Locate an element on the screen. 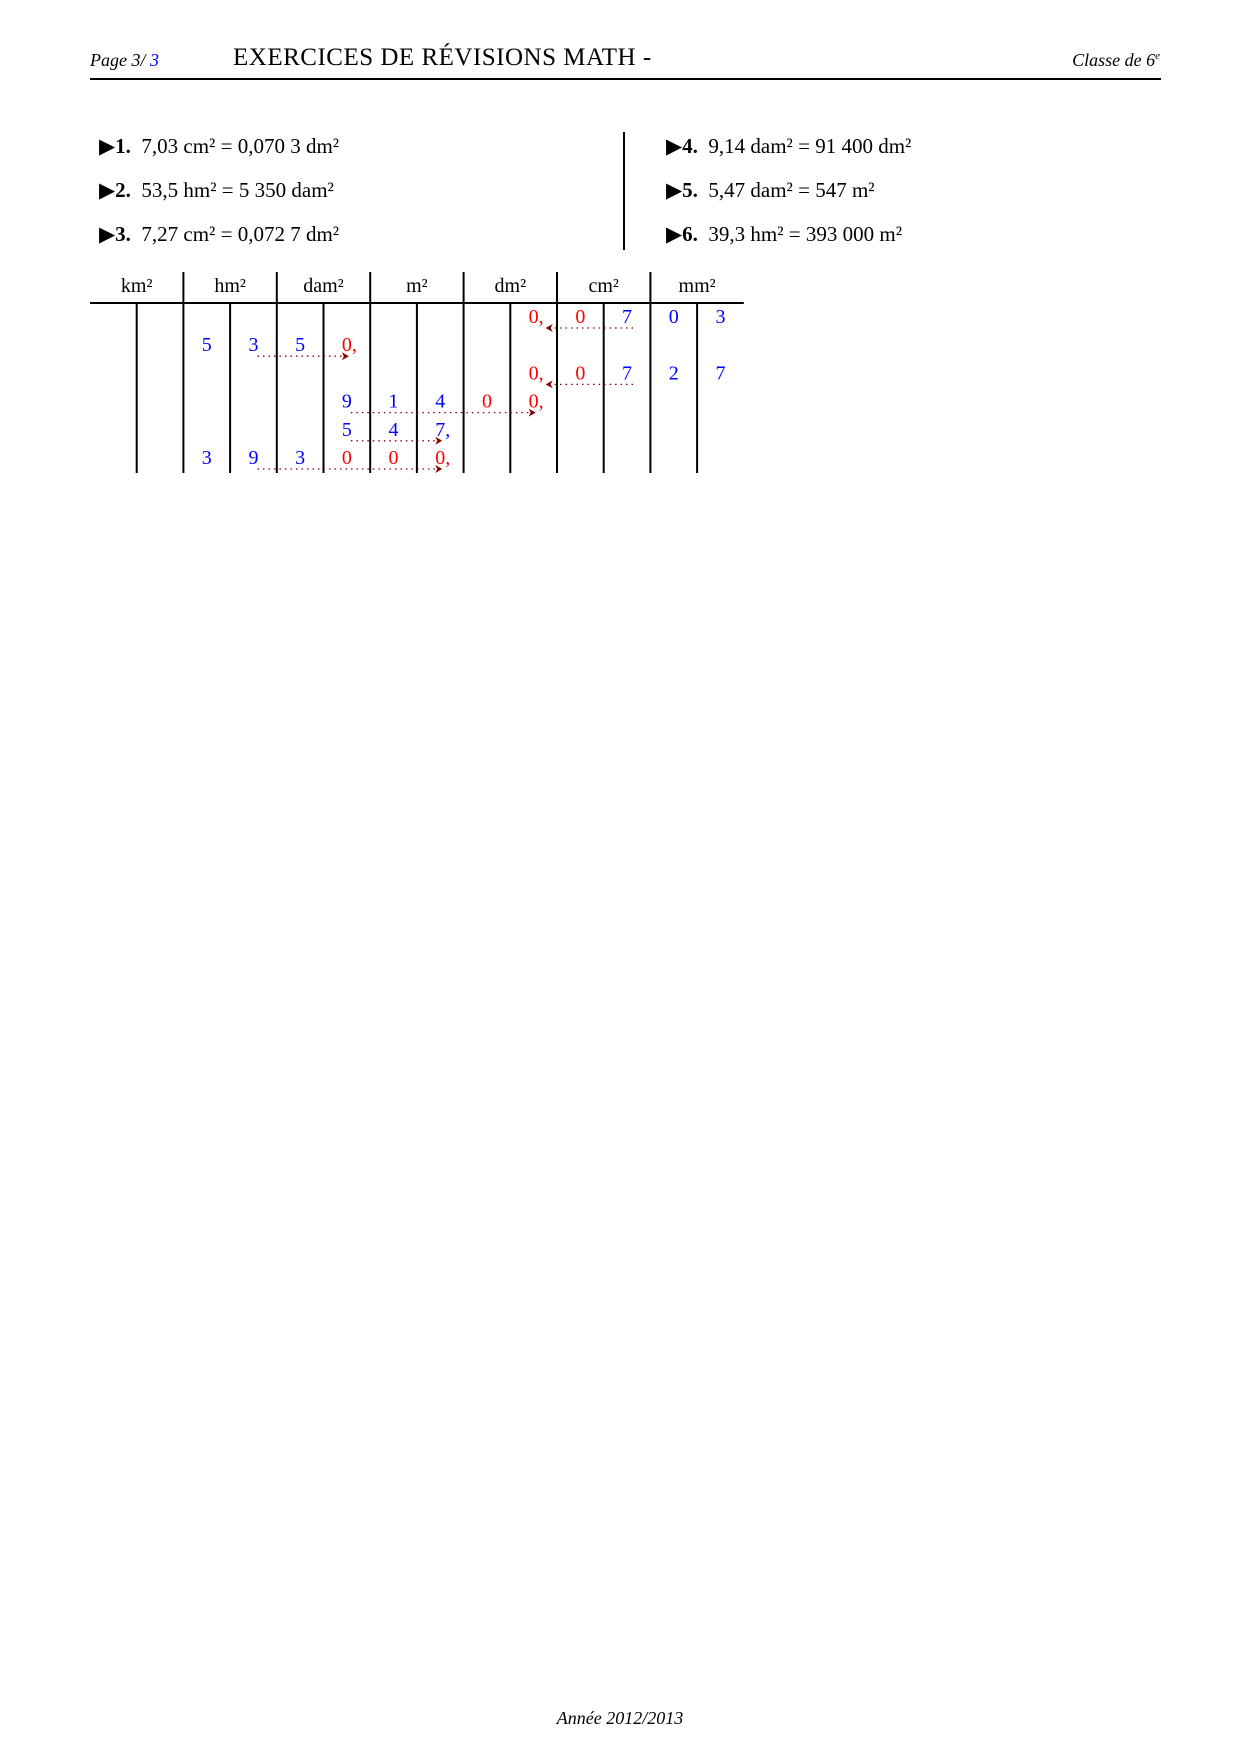  exercise-item: ▶2. 53,5 hm² = 5 350 dam² is located at coordinates (216, 190).